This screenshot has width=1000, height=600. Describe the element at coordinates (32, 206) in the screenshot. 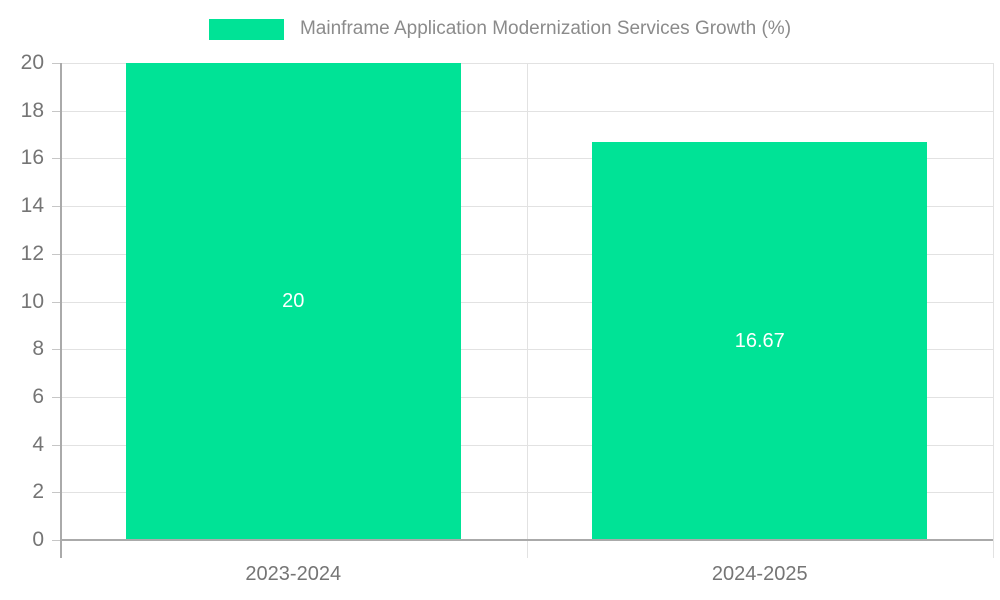

I see `y-axis-tick-label: 14` at that location.